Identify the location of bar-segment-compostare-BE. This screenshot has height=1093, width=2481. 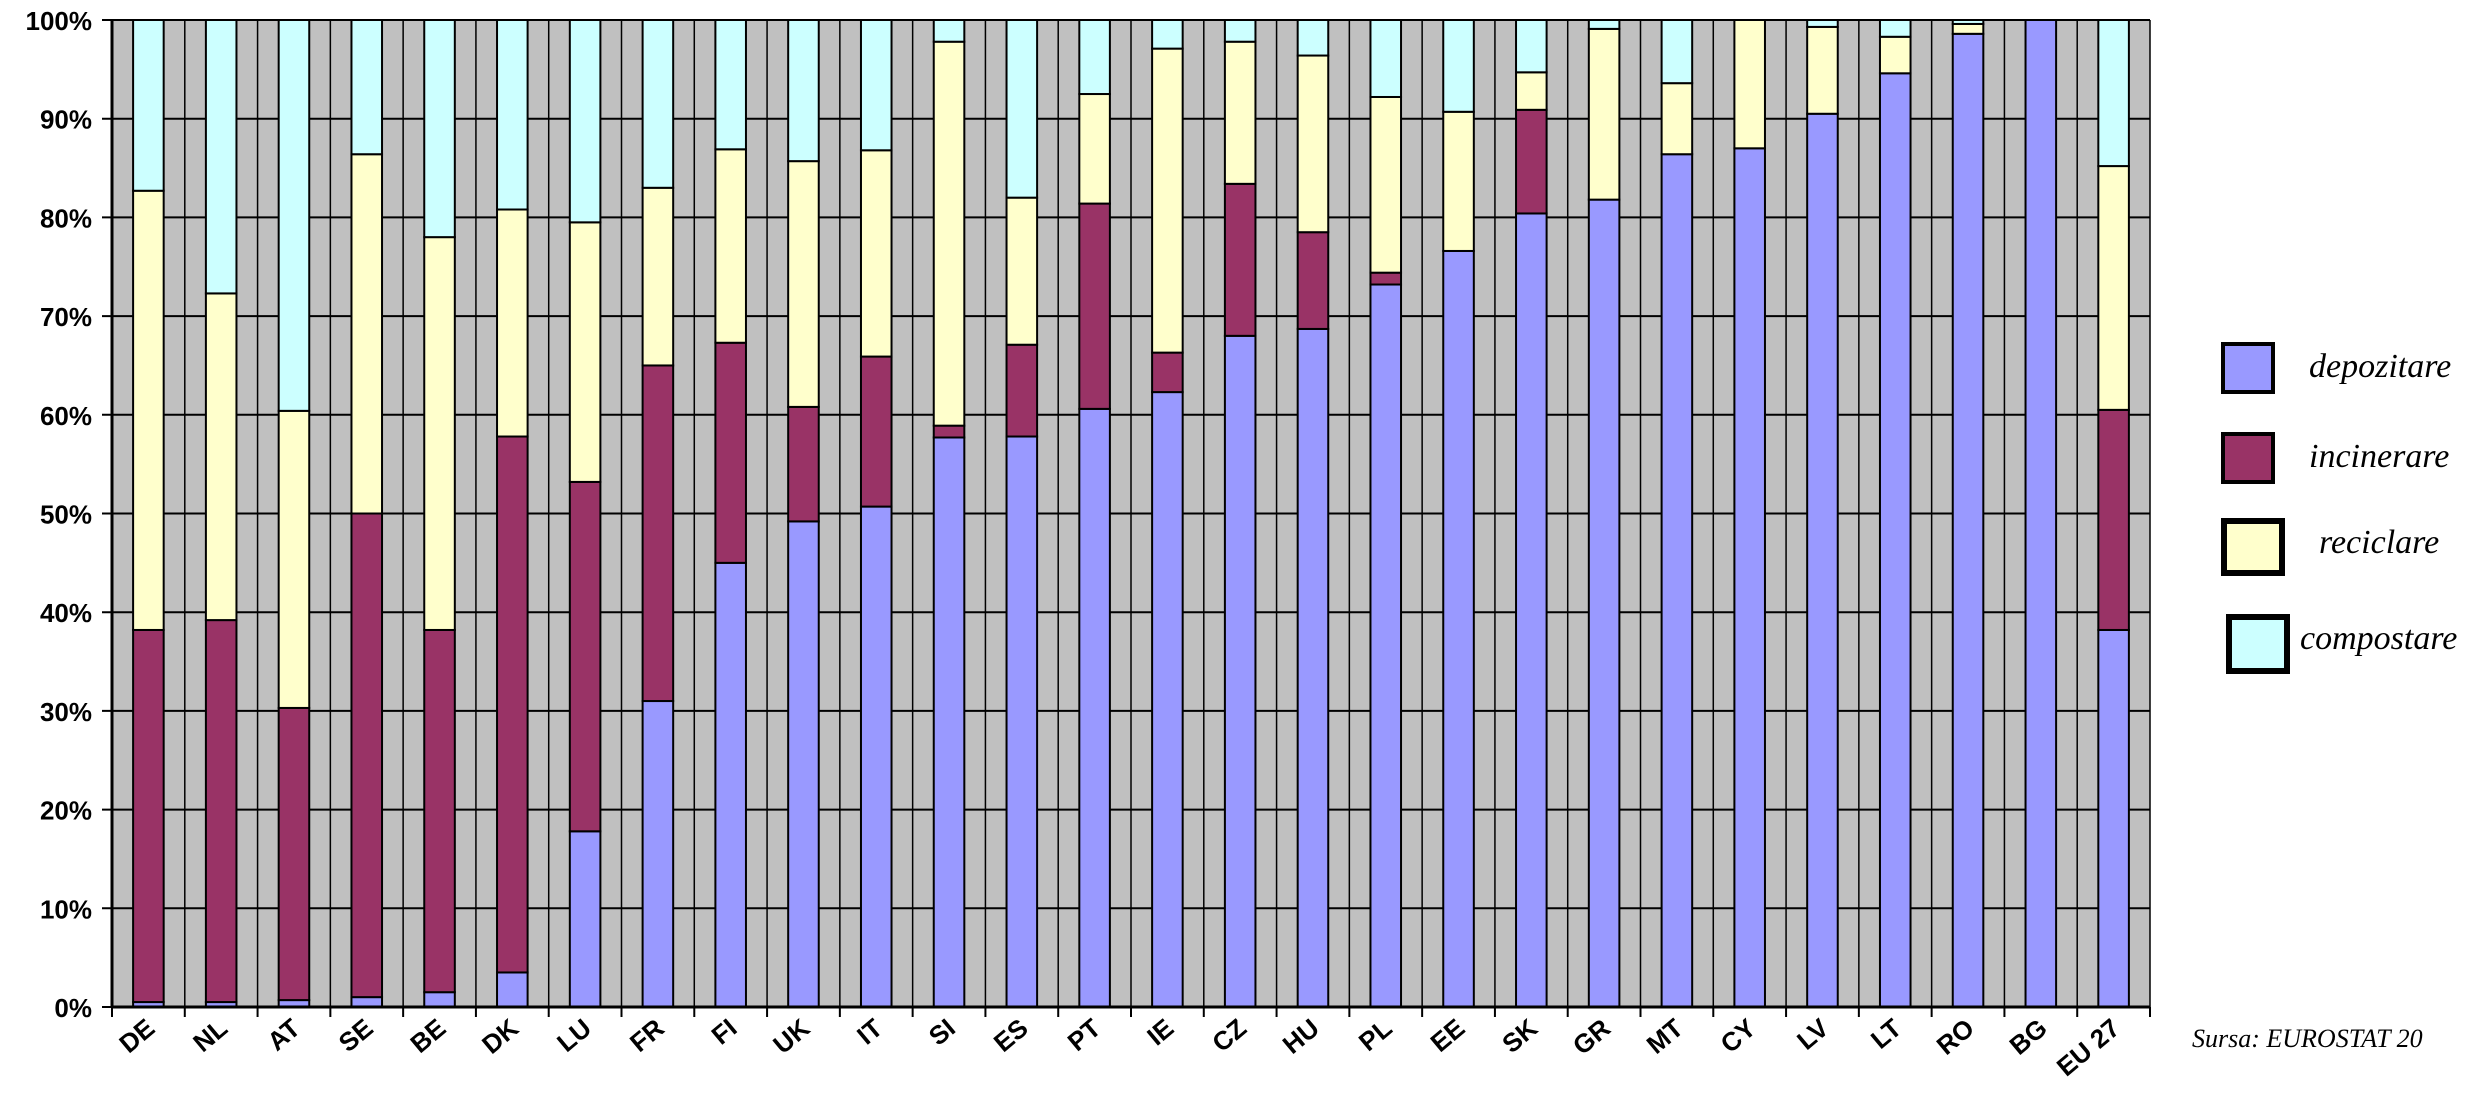
(439, 129).